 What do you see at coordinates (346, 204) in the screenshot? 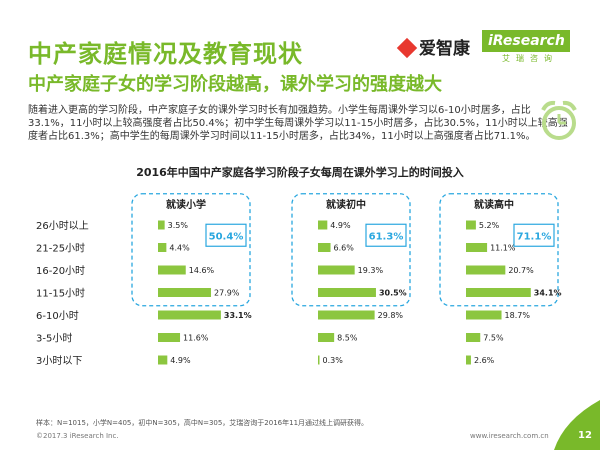
I see `series-label: 就读初中` at bounding box center [346, 204].